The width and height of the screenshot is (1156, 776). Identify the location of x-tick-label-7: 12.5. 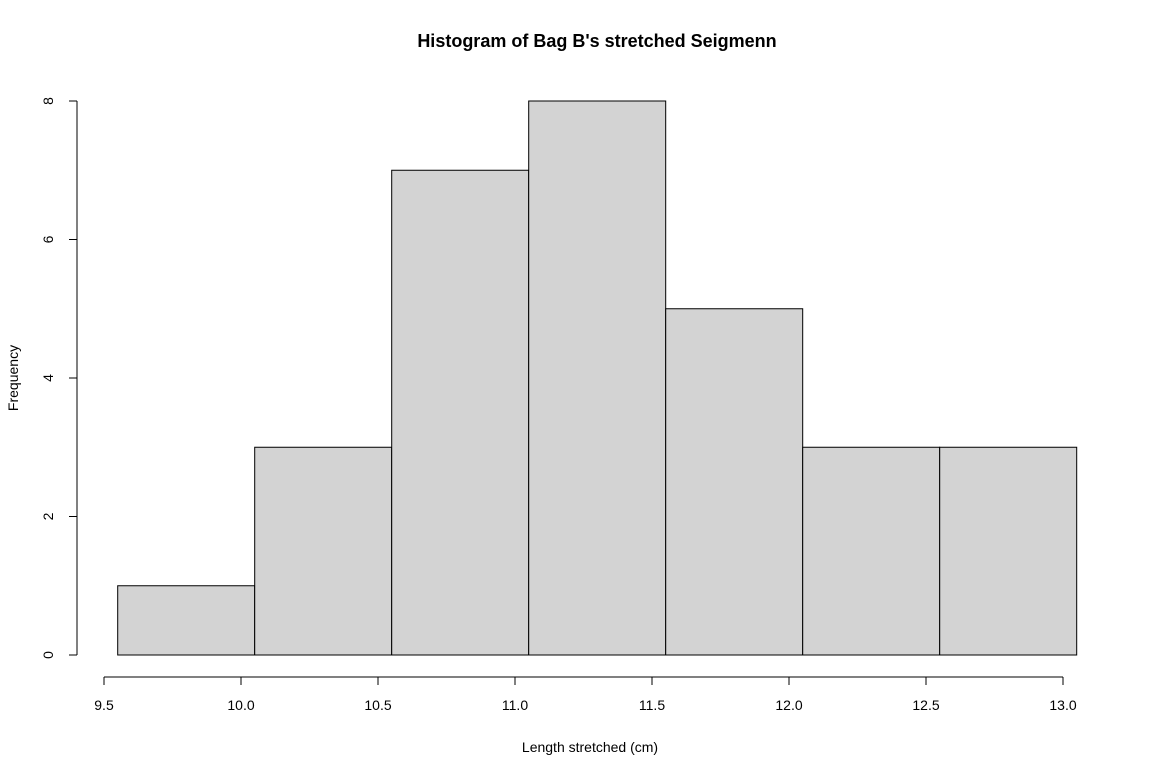
(925, 705).